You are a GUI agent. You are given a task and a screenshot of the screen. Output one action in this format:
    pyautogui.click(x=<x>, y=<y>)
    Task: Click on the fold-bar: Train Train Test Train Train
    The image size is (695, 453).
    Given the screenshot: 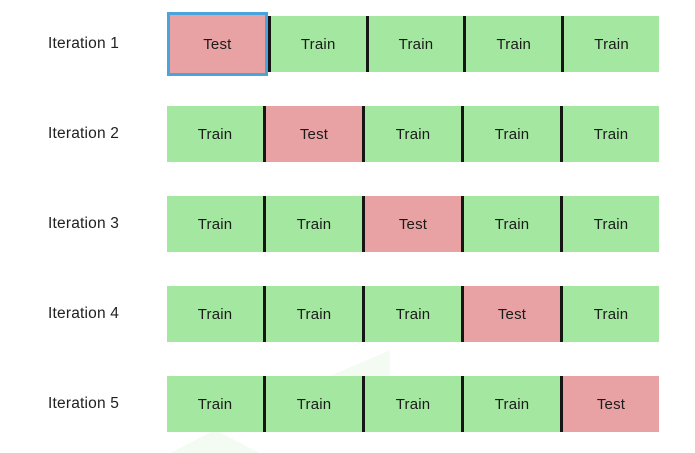 What is the action you would take?
    pyautogui.click(x=413, y=224)
    